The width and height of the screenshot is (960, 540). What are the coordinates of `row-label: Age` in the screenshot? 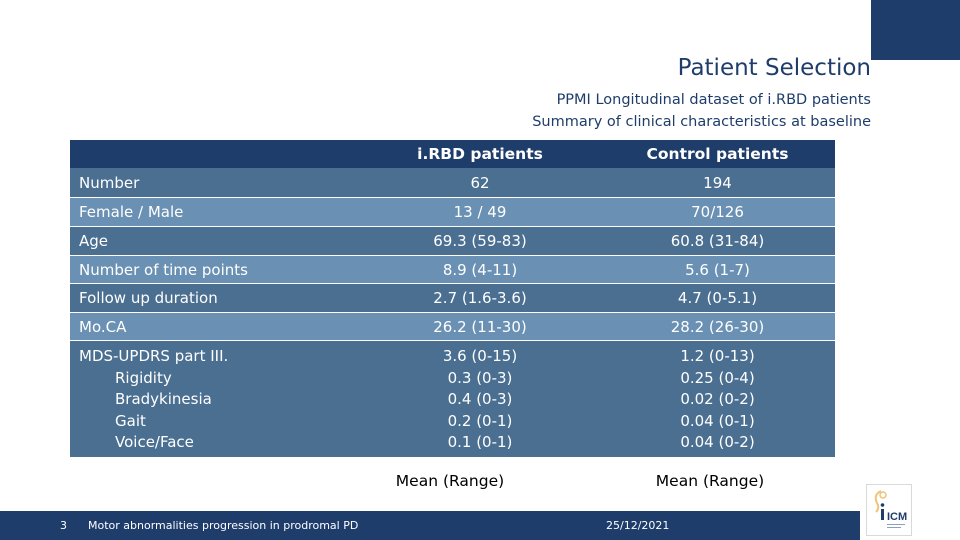 It's located at (94, 241).